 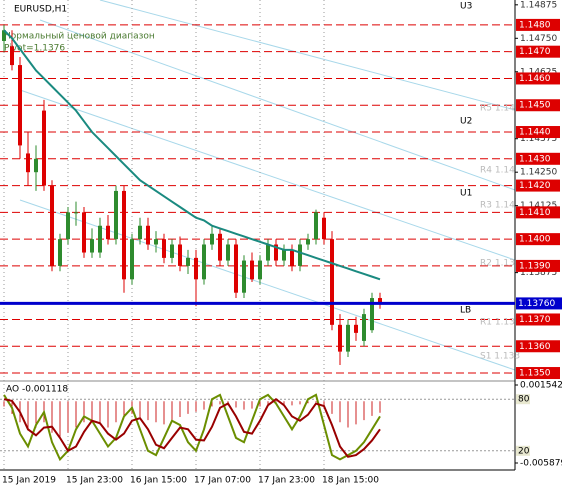 I want to click on stoch-level-label: 20, so click(x=524, y=451).